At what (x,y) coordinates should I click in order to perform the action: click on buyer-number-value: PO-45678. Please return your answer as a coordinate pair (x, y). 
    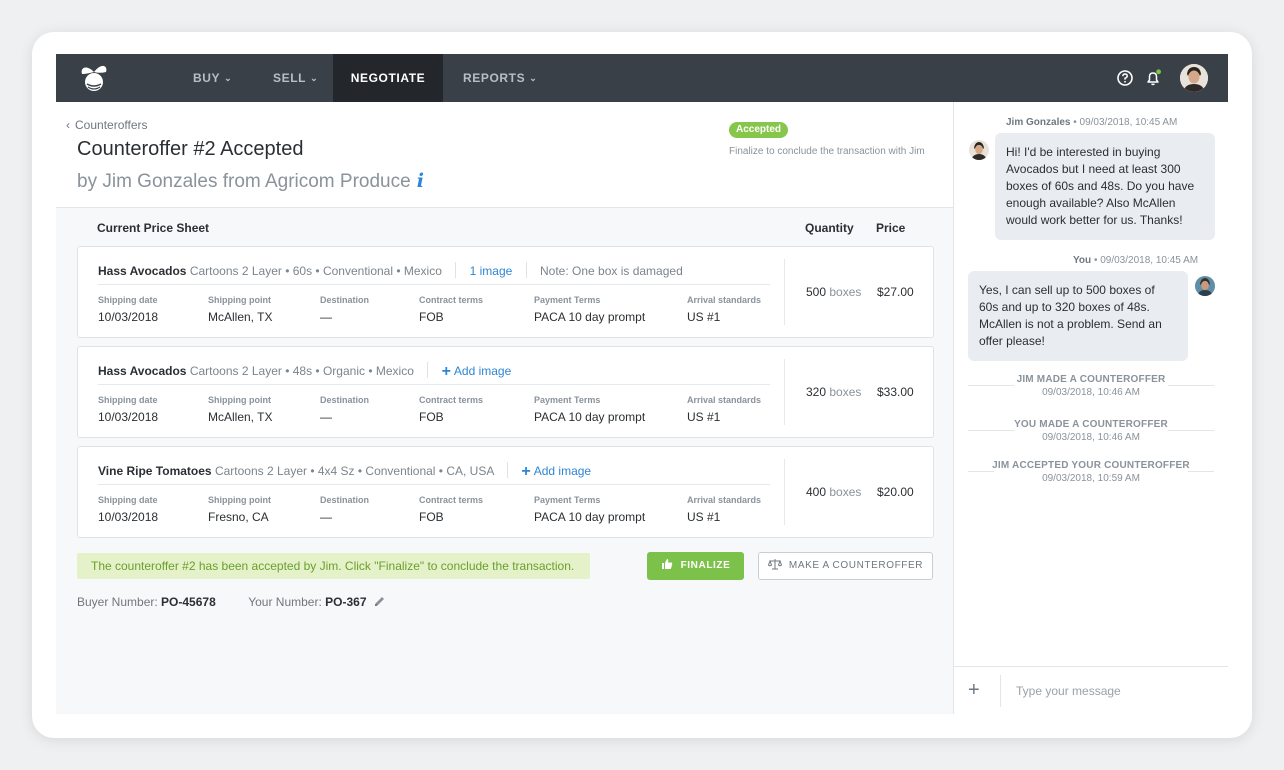
    Looking at the image, I should click on (188, 602).